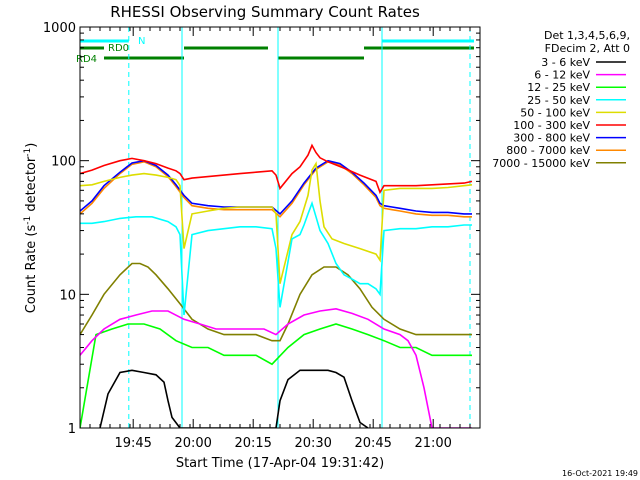 The image size is (640, 480). Describe the element at coordinates (86, 59) in the screenshot. I see `status-label-rd4: RD4` at that location.